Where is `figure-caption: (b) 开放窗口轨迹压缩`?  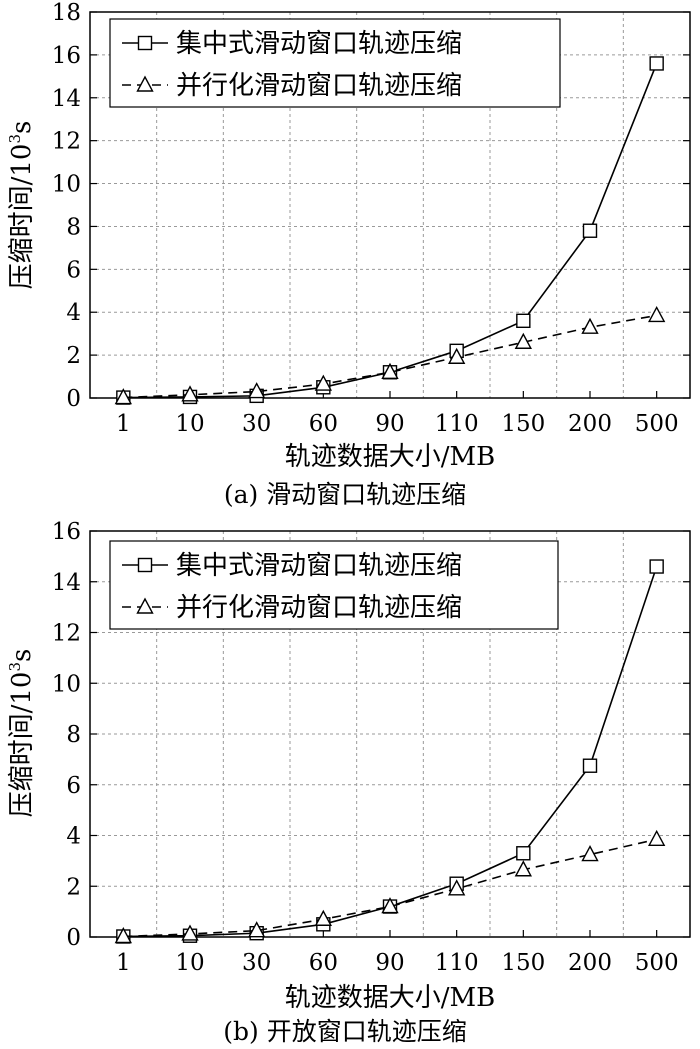
figure-caption: (b) 开放窗口轨迹压缩 is located at coordinates (344, 1031).